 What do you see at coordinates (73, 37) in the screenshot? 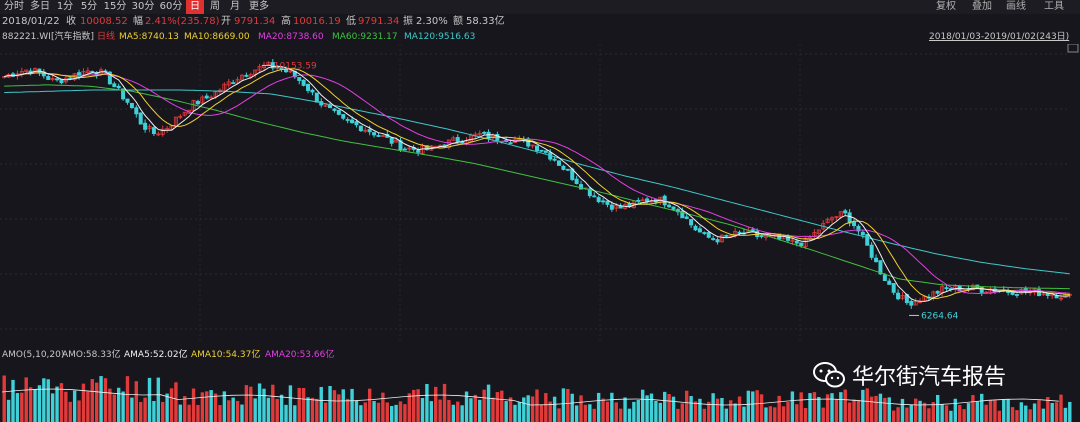
I see `index-name: [汽车指数]` at bounding box center [73, 37].